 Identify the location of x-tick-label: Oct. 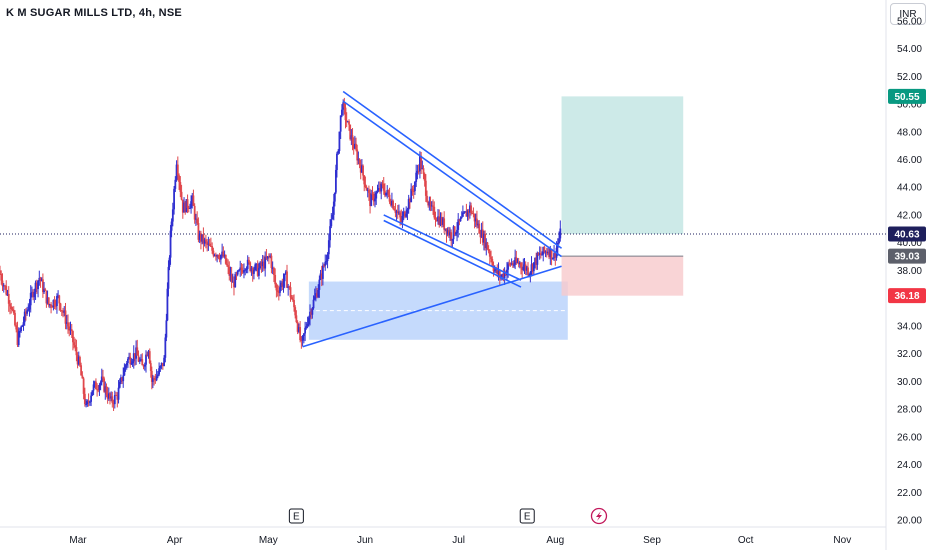
(746, 540).